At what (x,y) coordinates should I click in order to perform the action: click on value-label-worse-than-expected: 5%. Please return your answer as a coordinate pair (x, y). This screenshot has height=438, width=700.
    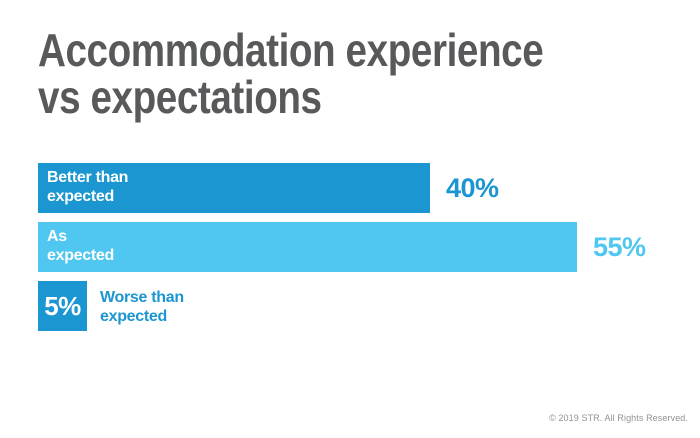
    Looking at the image, I should click on (62, 305).